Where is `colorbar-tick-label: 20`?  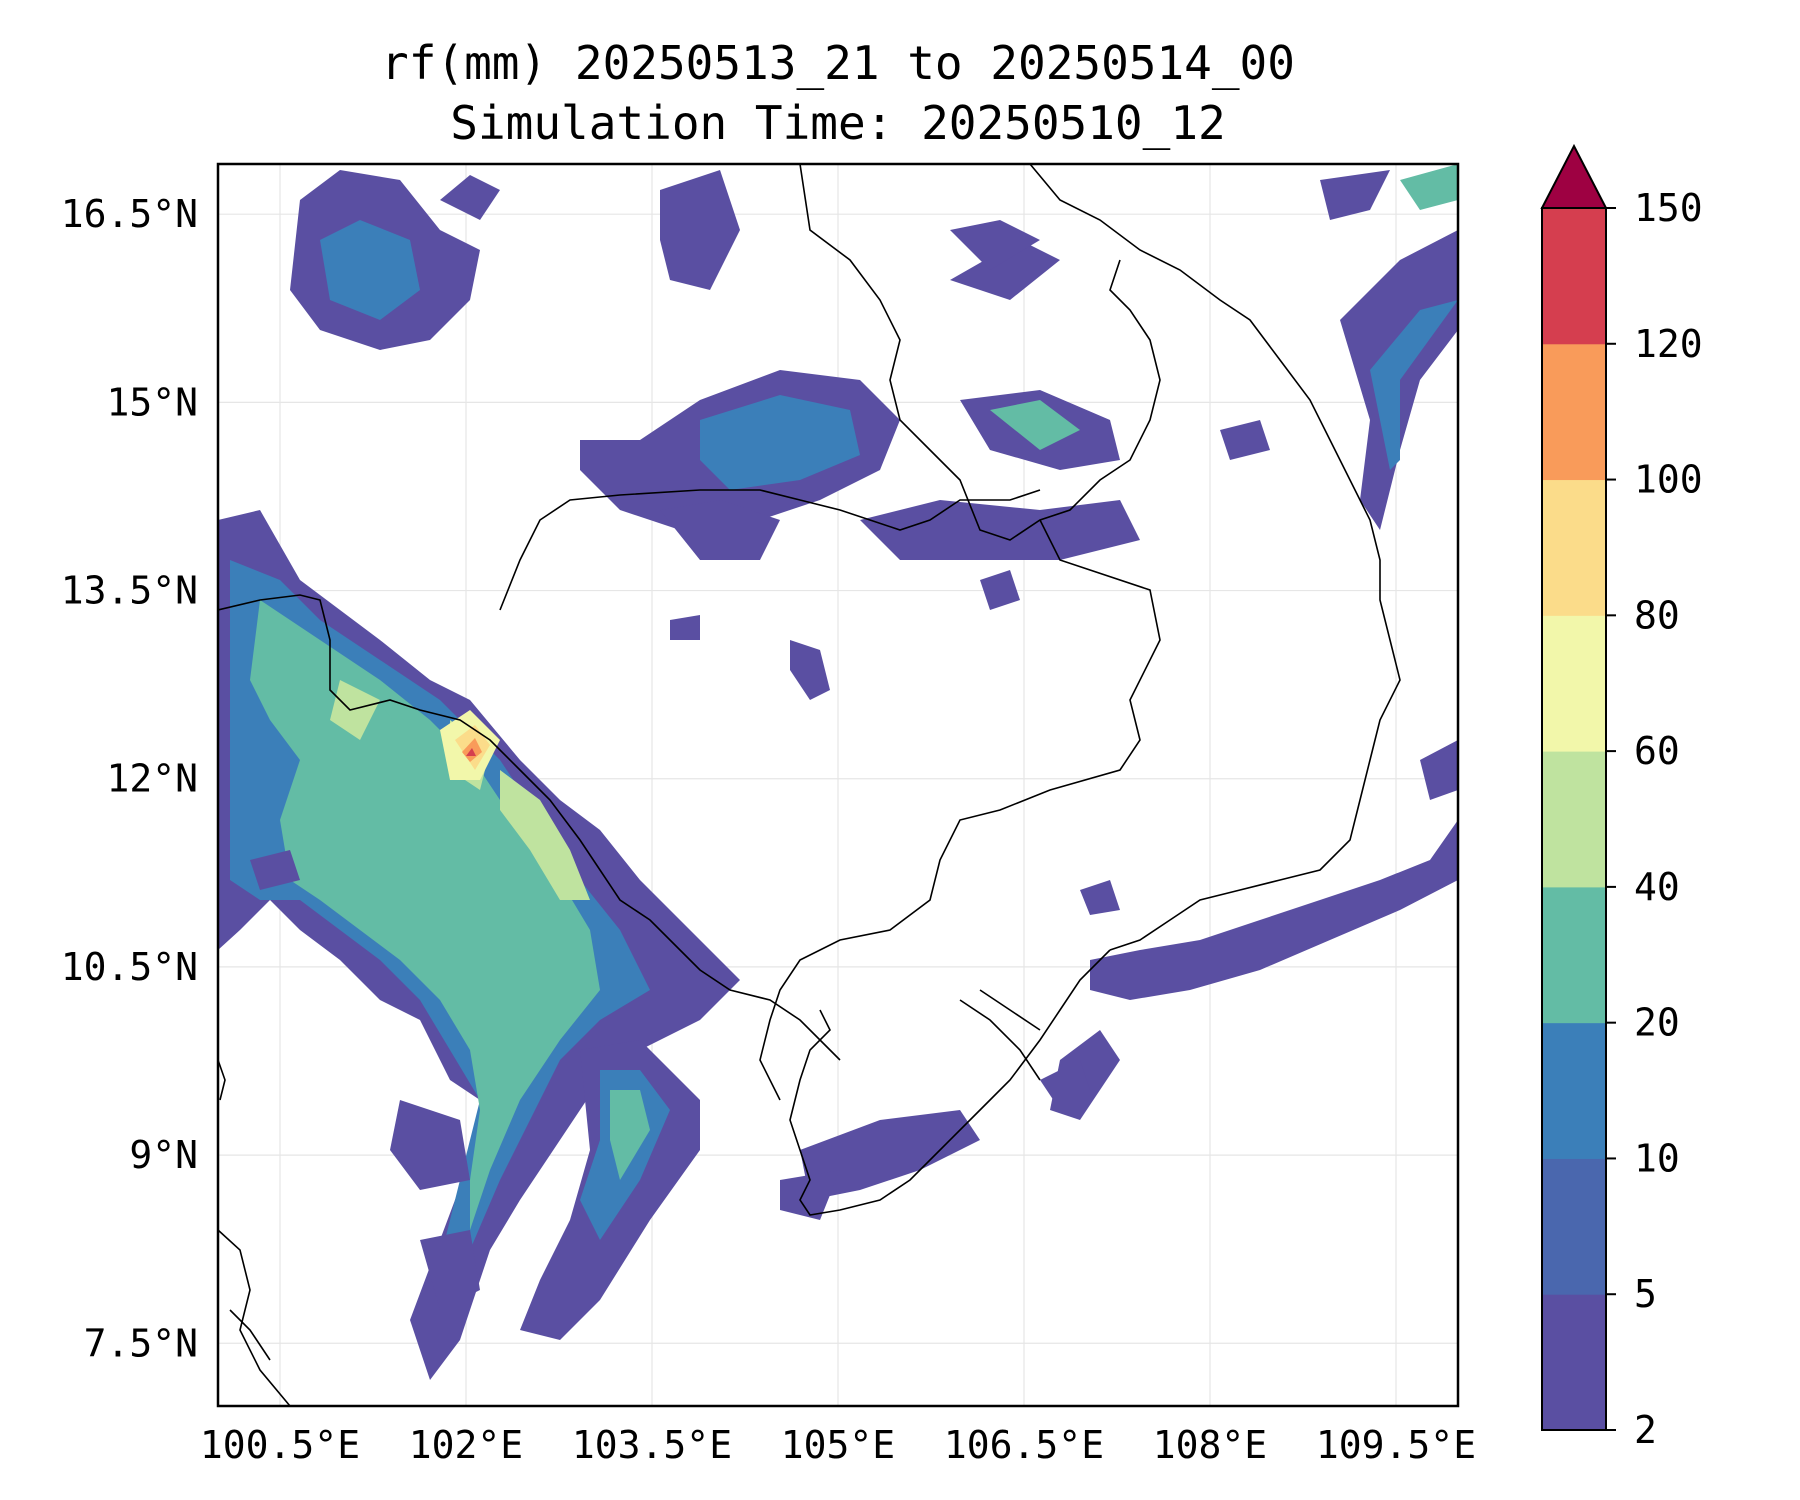
colorbar-tick-label: 20 is located at coordinates (1657, 1023).